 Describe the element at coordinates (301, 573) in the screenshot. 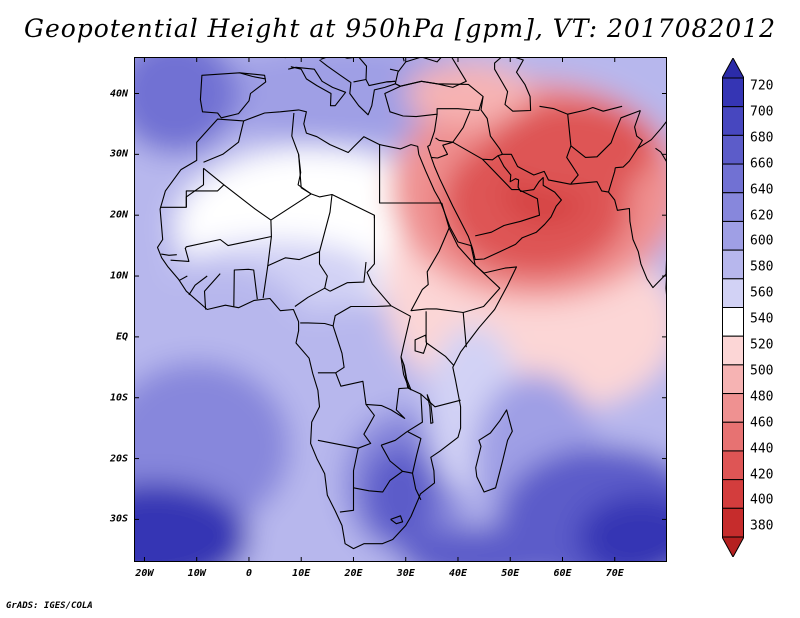

I see `x-tick-label: 10E` at that location.